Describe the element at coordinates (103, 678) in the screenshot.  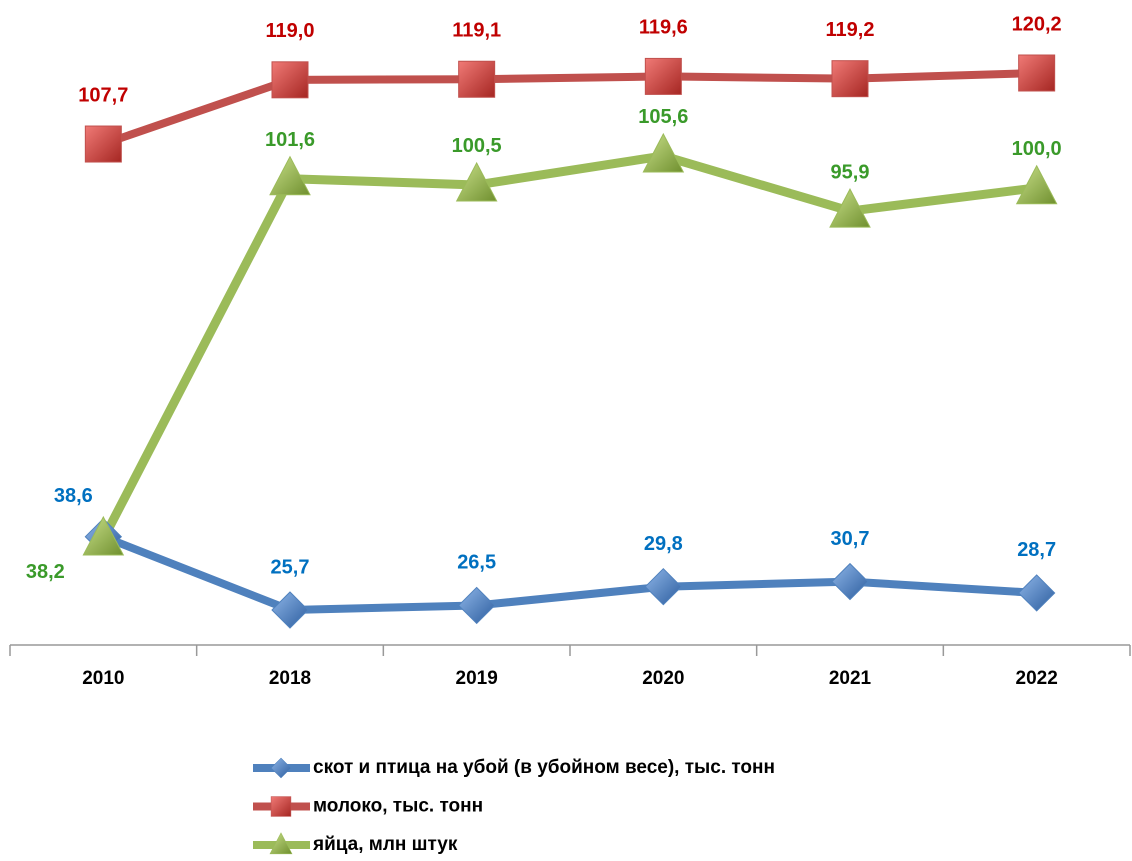
I see `x-tick-label: 2010` at that location.